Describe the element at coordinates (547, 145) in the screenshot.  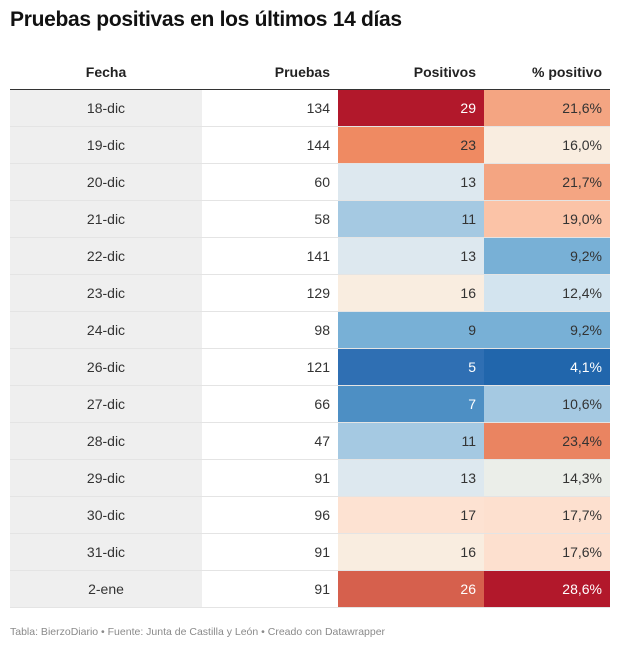
I see `cell-pct-positivo: 16,0%` at that location.